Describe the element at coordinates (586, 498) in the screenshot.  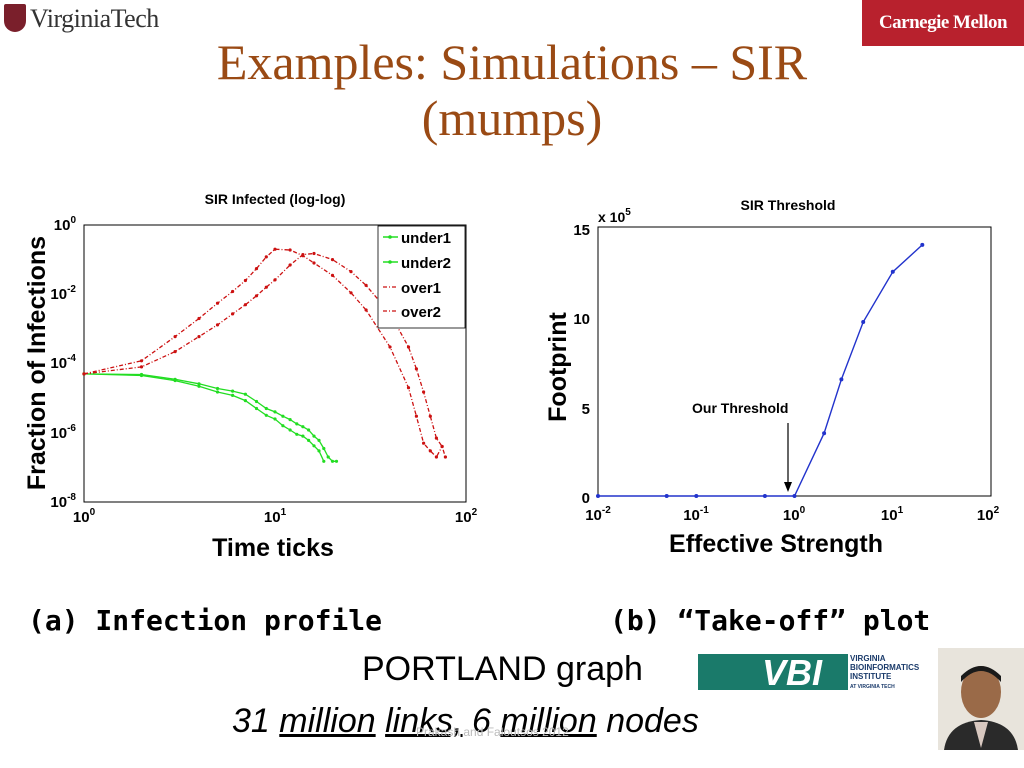
I see `y-tick-label: 0` at that location.